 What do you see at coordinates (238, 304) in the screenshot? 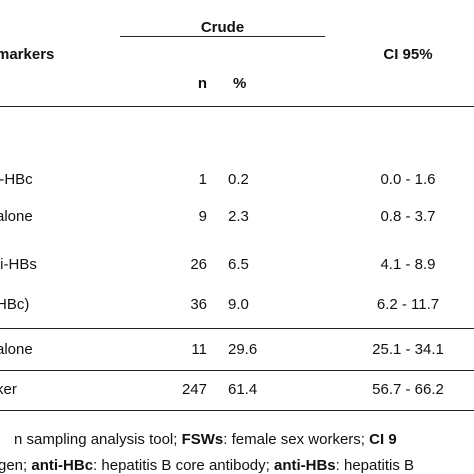
I see `cell-pct: 9.0` at bounding box center [238, 304].